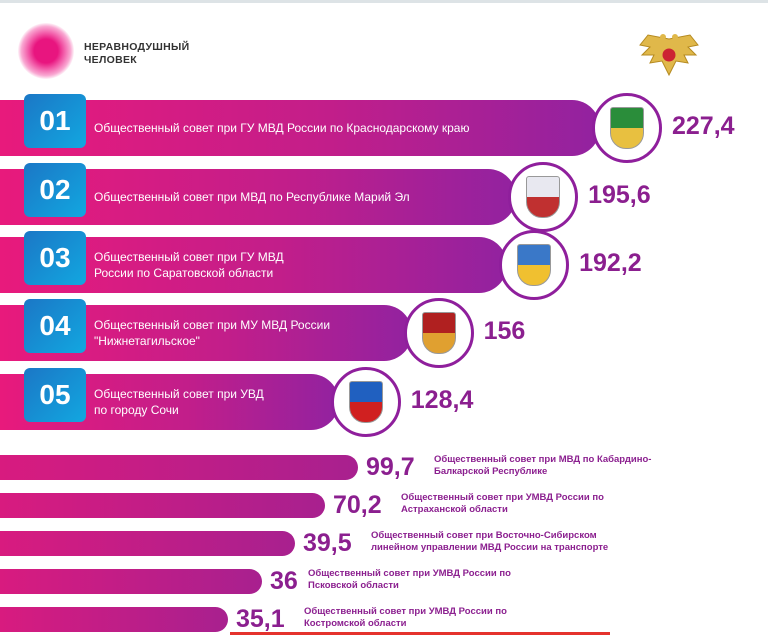  What do you see at coordinates (284, 581) in the screenshot?
I see `bar-value: 36` at bounding box center [284, 581].